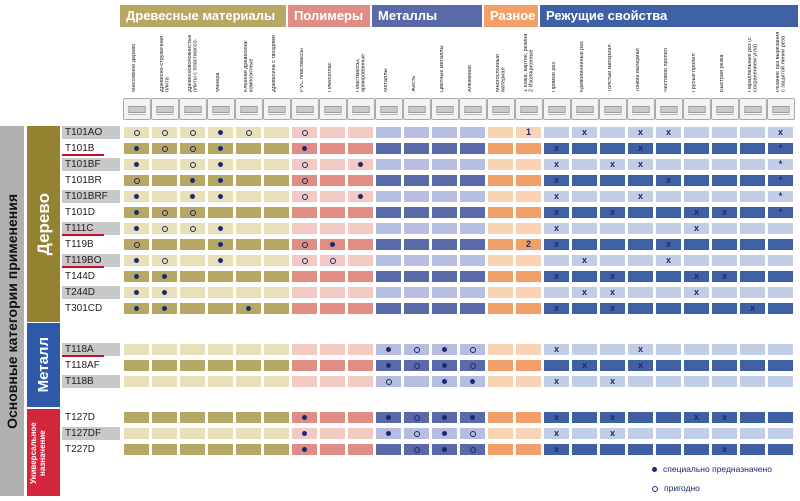  What do you see at coordinates (676, 488) in the screenshot?
I see `legend-suitable: пригодно` at bounding box center [676, 488].